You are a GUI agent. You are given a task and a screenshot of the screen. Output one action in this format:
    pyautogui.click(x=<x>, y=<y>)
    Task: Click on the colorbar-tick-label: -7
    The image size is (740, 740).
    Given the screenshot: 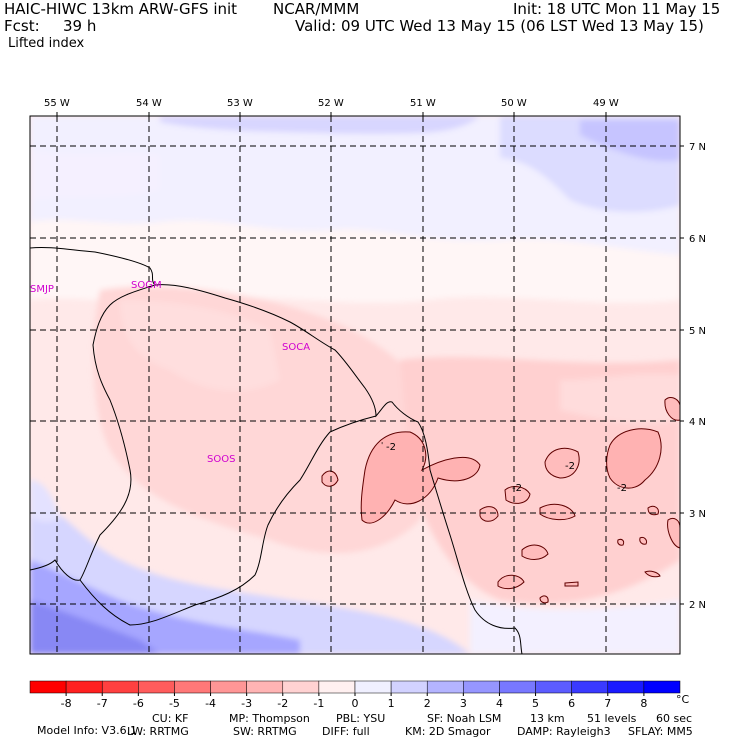 What is the action you would take?
    pyautogui.click(x=102, y=703)
    